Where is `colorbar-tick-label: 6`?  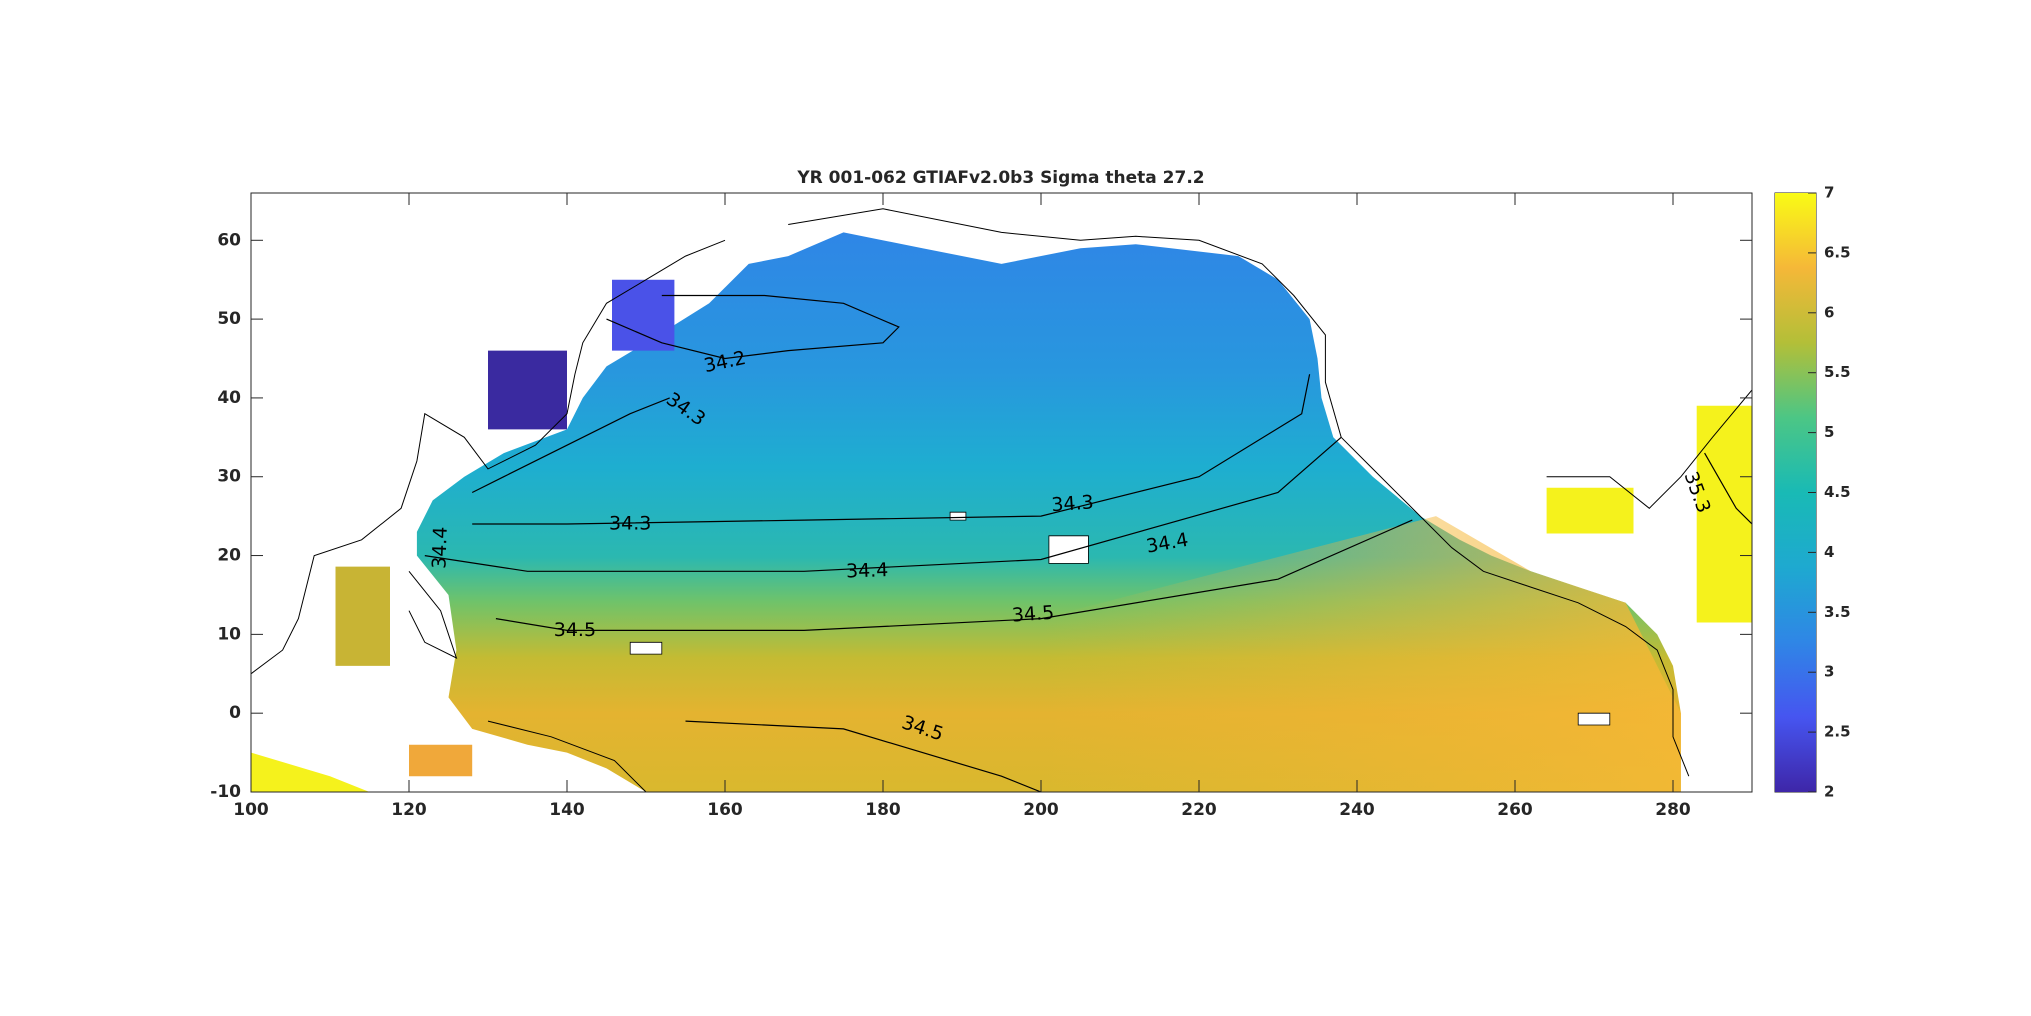 colorbar-tick-label: 6 is located at coordinates (1829, 312).